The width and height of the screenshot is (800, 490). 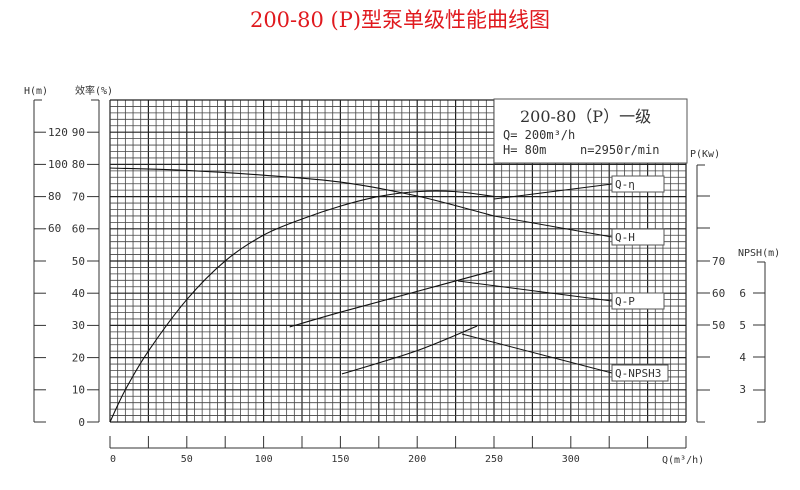 What do you see at coordinates (742, 325) in the screenshot?
I see `npsh-tick-label: 5` at bounding box center [742, 325].